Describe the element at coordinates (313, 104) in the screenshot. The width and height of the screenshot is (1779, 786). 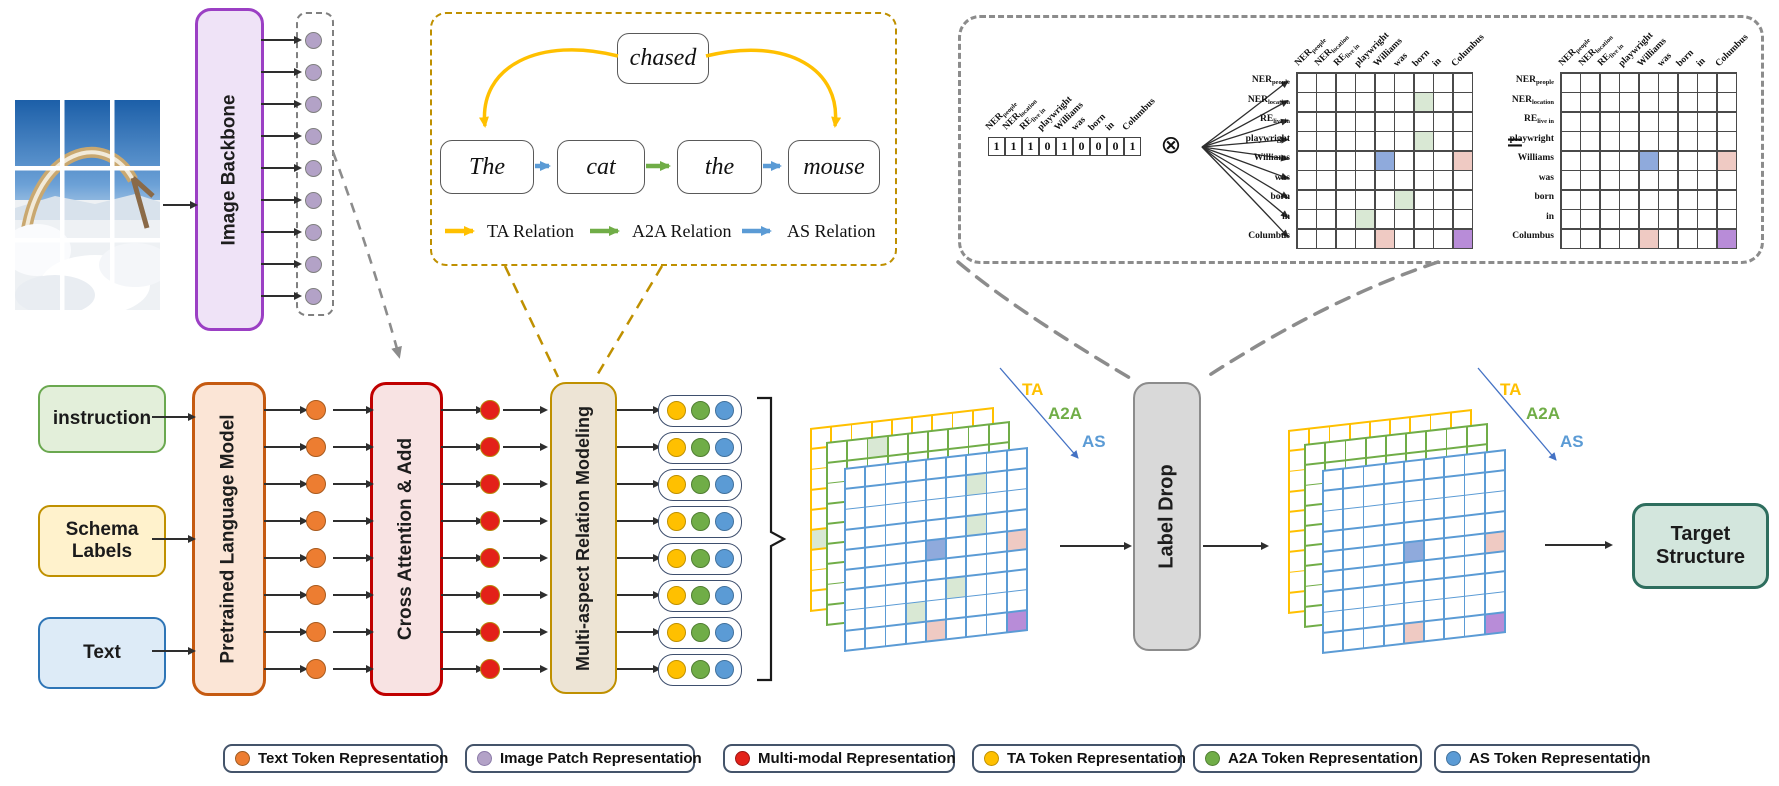
I see `image-patch-token` at that location.